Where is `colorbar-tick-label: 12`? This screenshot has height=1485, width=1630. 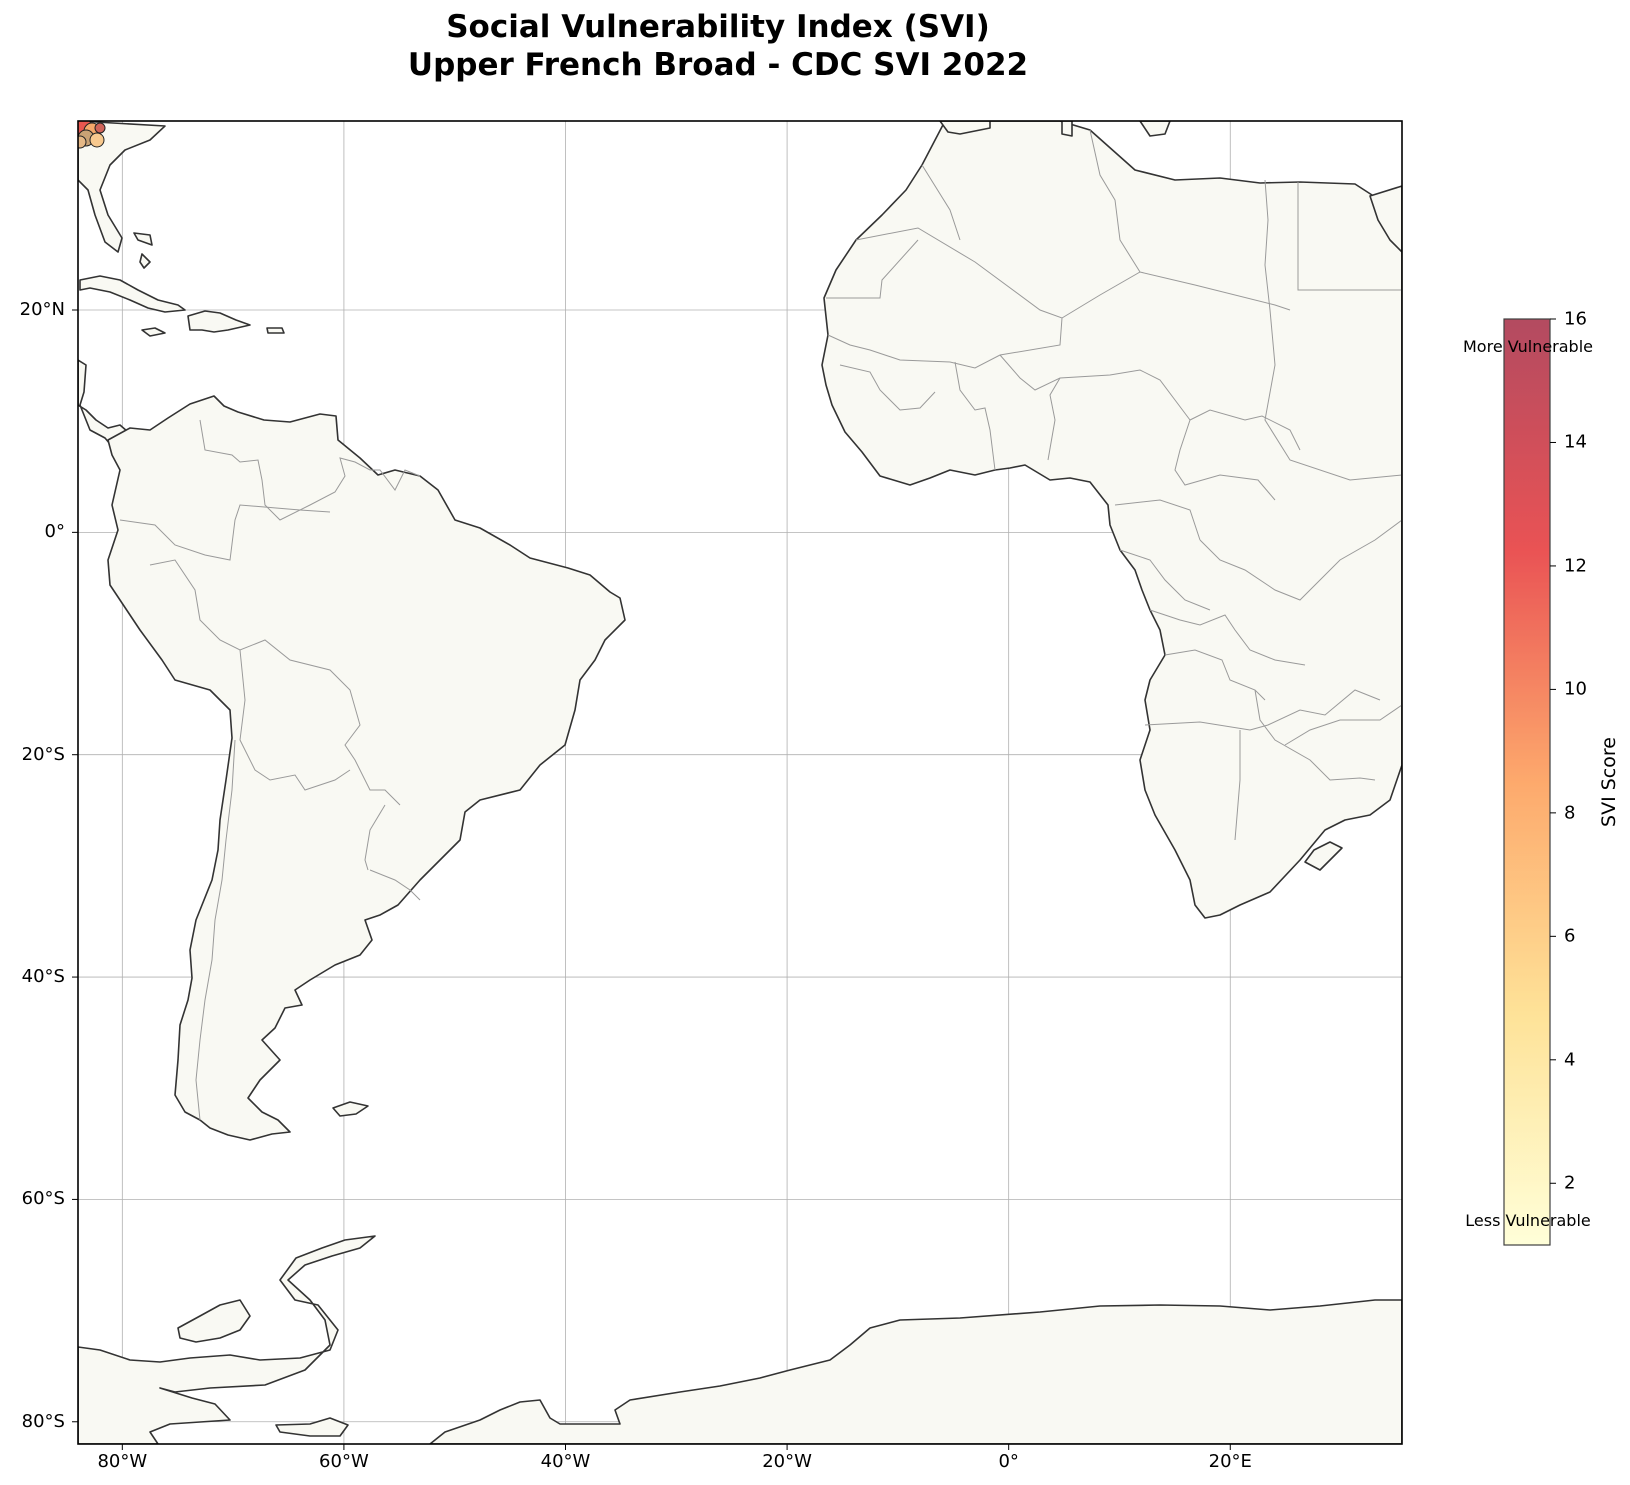 colorbar-tick-label: 12 is located at coordinates (1575, 566).